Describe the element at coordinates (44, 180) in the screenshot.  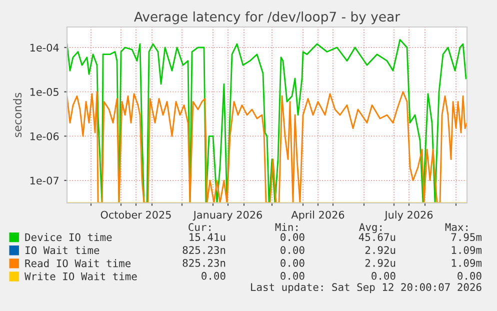
I see `y-tick-label: 1e-07` at that location.